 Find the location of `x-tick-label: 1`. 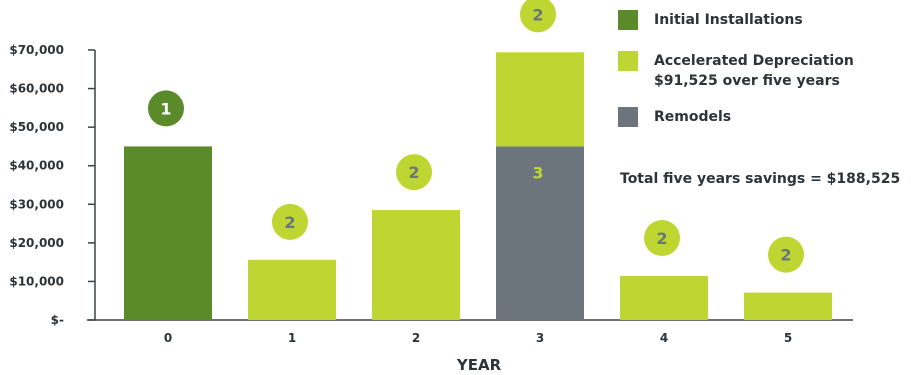

x-tick-label: 1 is located at coordinates (292, 338).